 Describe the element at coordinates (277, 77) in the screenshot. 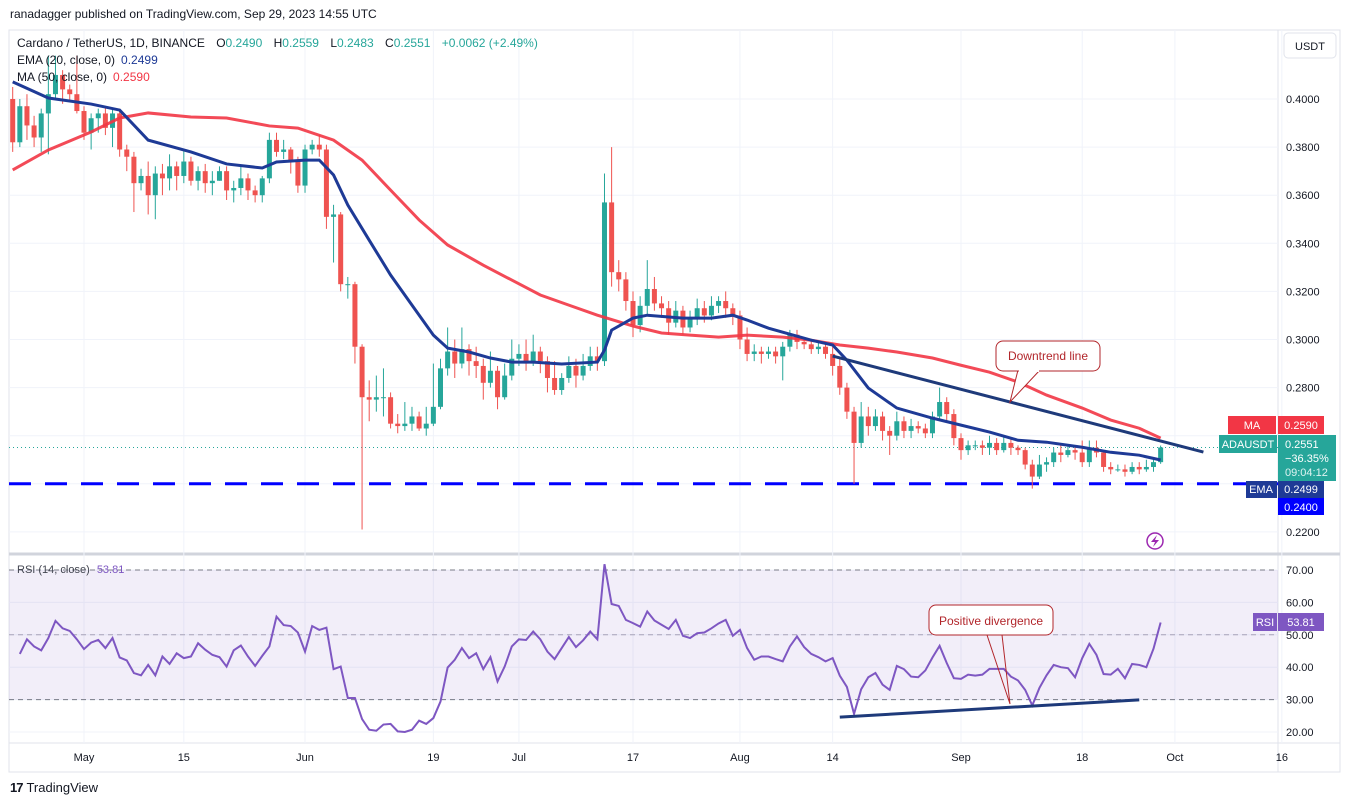

I see `legend-ma-row: MA (50, close, 0) 0.2590` at that location.